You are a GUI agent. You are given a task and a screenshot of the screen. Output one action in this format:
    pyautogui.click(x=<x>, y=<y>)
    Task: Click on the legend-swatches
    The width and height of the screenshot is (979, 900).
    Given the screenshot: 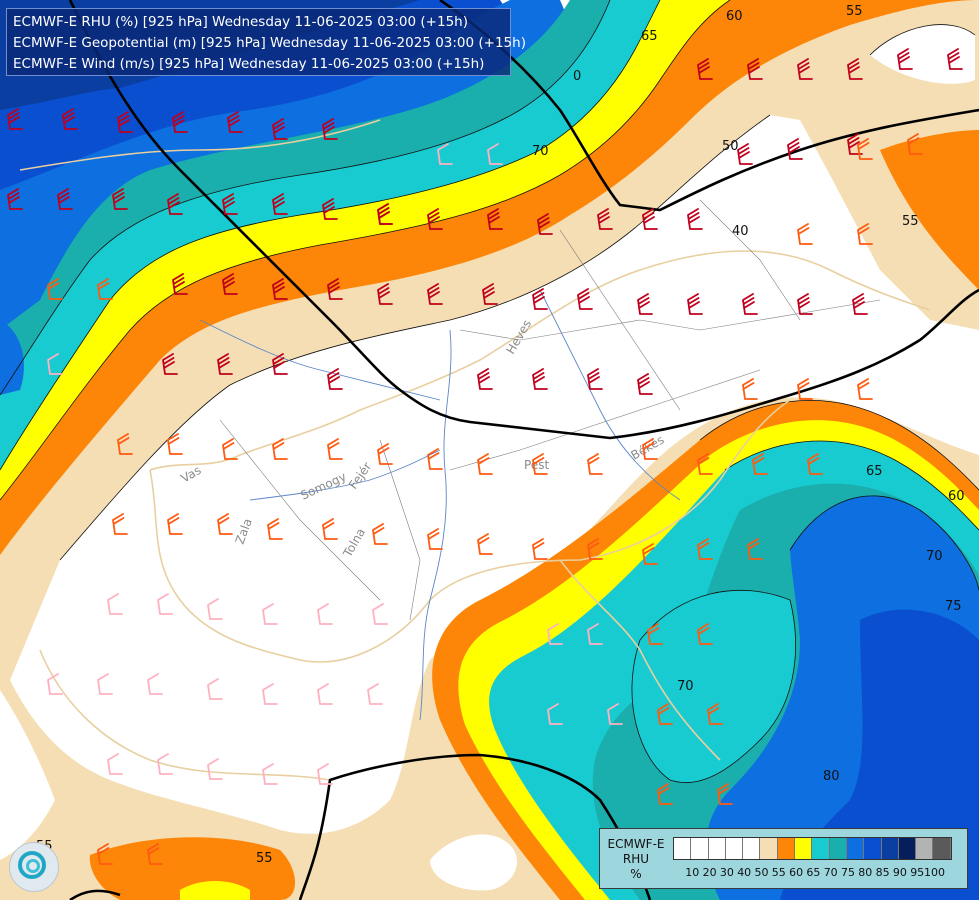 What is the action you would take?
    pyautogui.click(x=812, y=848)
    